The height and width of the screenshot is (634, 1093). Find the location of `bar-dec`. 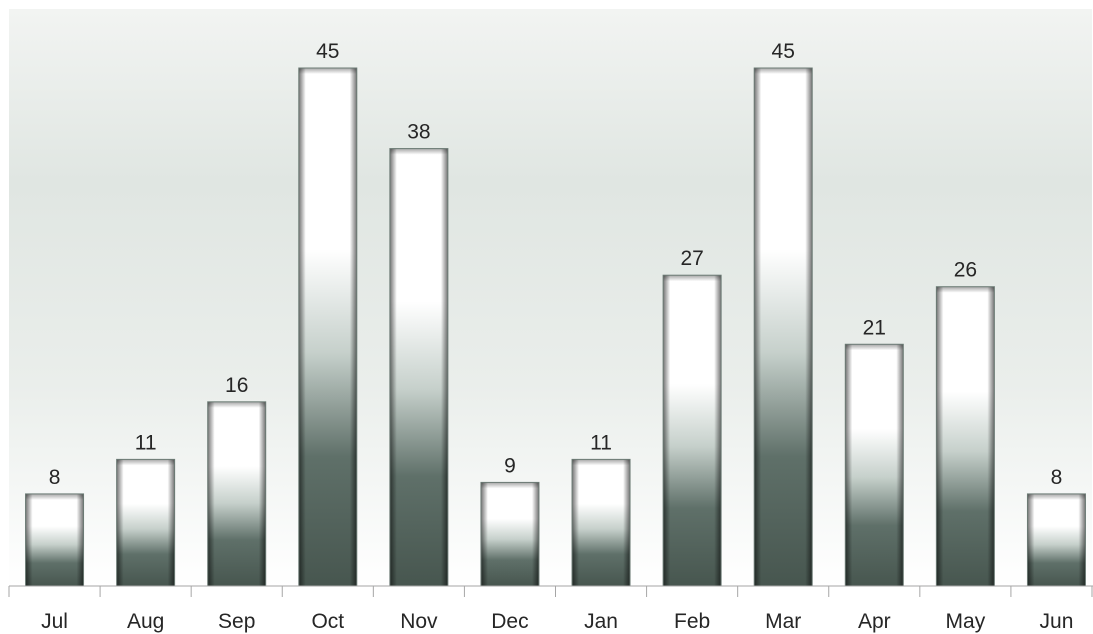

bar-dec is located at coordinates (510, 534).